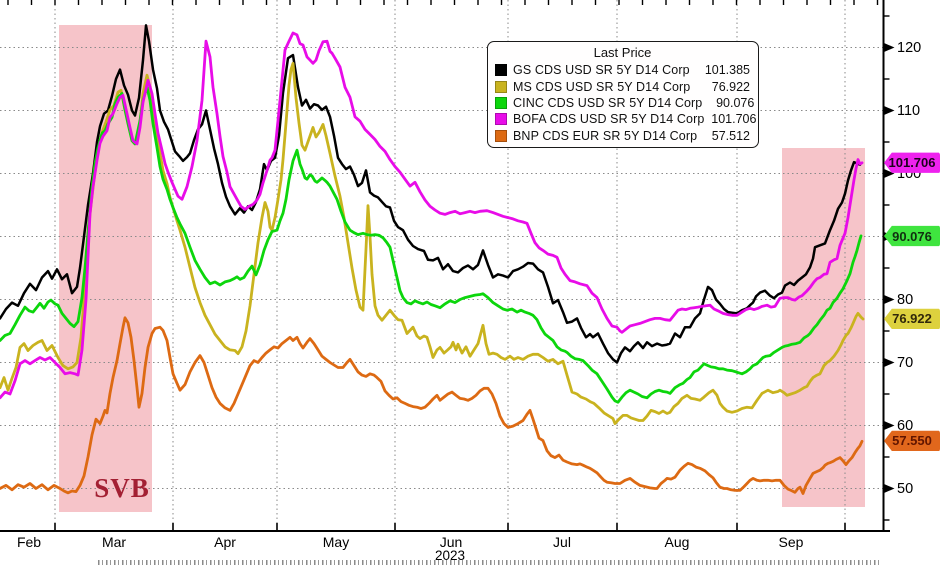 This screenshot has height=565, width=940. What do you see at coordinates (905, 362) in the screenshot?
I see `y-tick-label-70: 70` at bounding box center [905, 362].